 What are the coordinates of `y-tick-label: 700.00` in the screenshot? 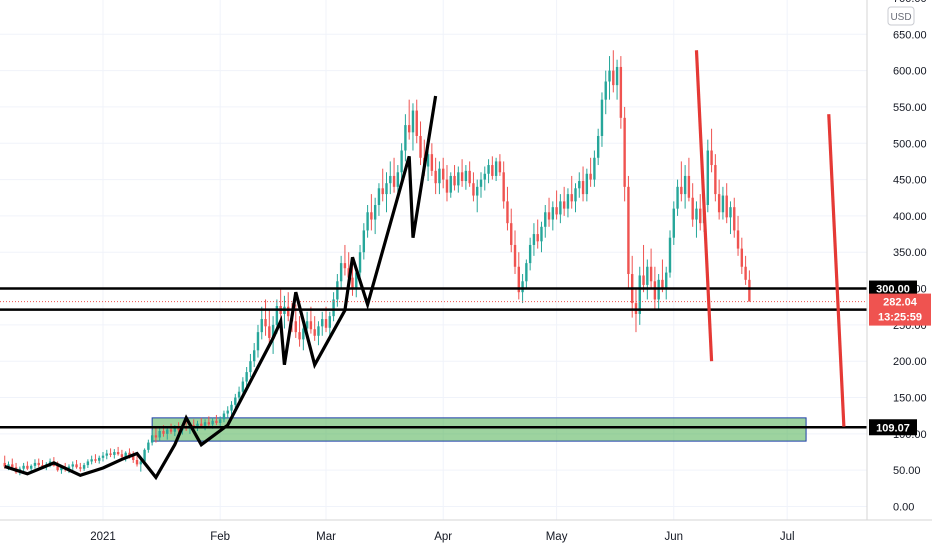 It's located at (910, 2).